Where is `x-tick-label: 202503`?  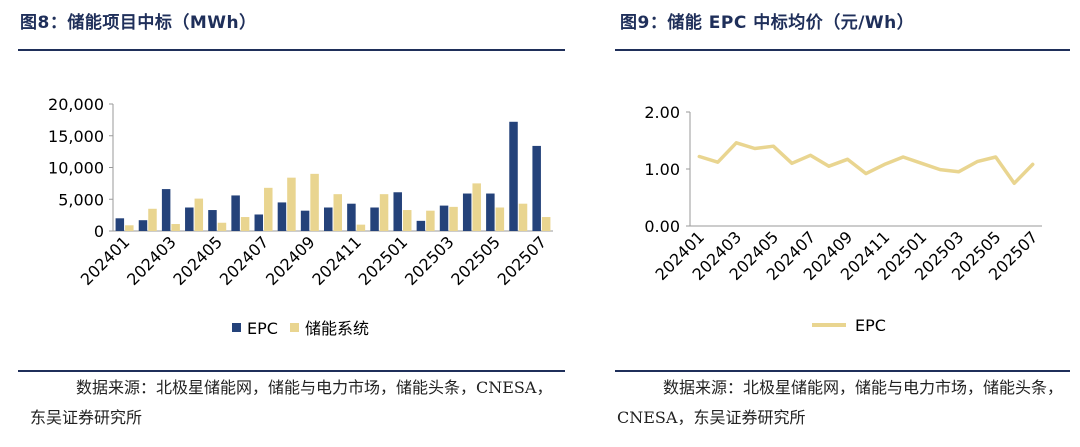
x-tick-label: 202503 is located at coordinates (429, 260).